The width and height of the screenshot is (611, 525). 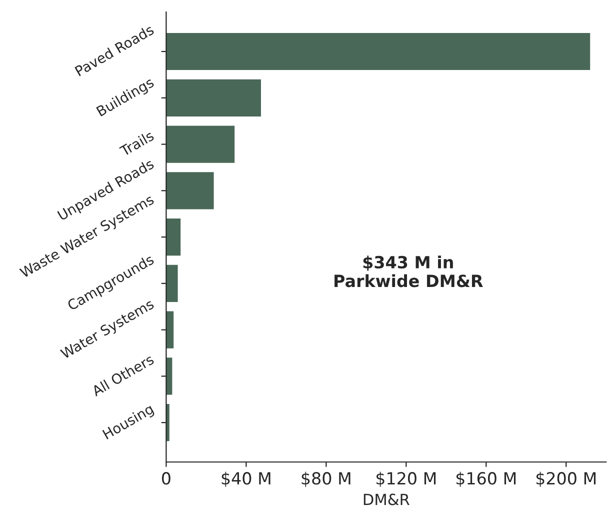 What do you see at coordinates (136, 143) in the screenshot?
I see `y-tick-label: Trails` at bounding box center [136, 143].